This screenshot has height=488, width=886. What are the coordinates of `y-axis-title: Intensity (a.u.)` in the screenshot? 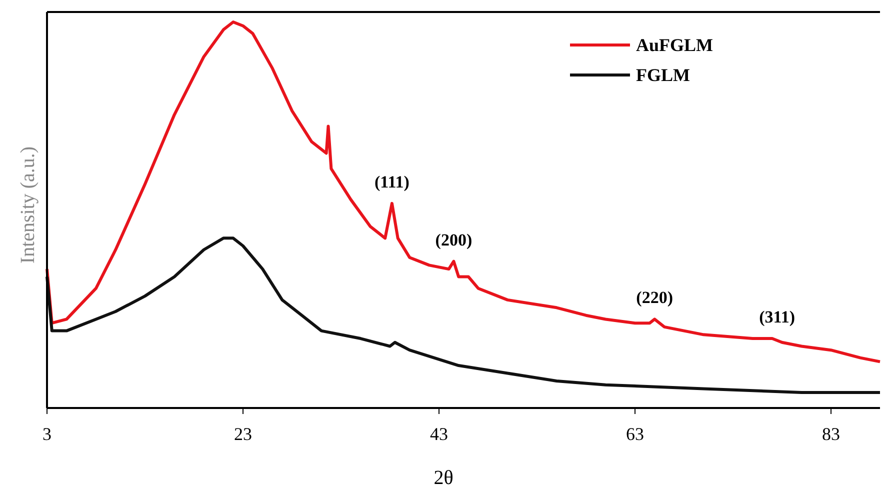 It's located at (28, 205).